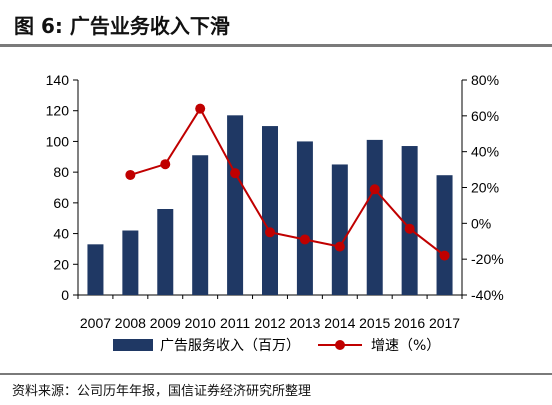 This screenshot has height=405, width=552. Describe the element at coordinates (235, 323) in the screenshot. I see `x-tick-label: 2011` at that location.